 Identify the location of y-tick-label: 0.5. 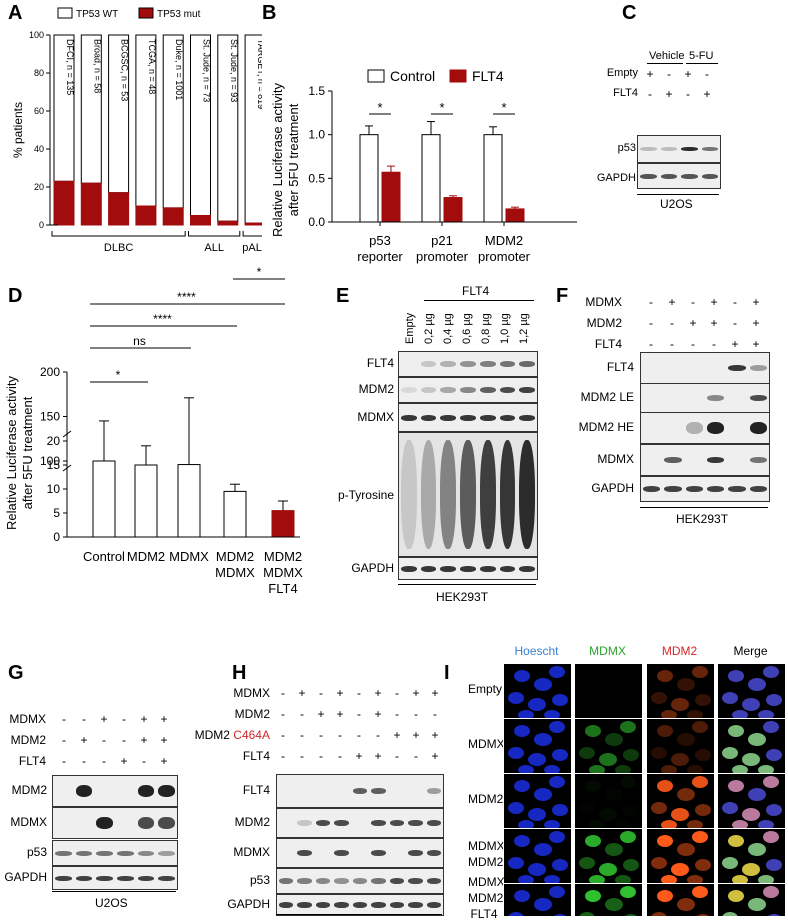
(316, 178).